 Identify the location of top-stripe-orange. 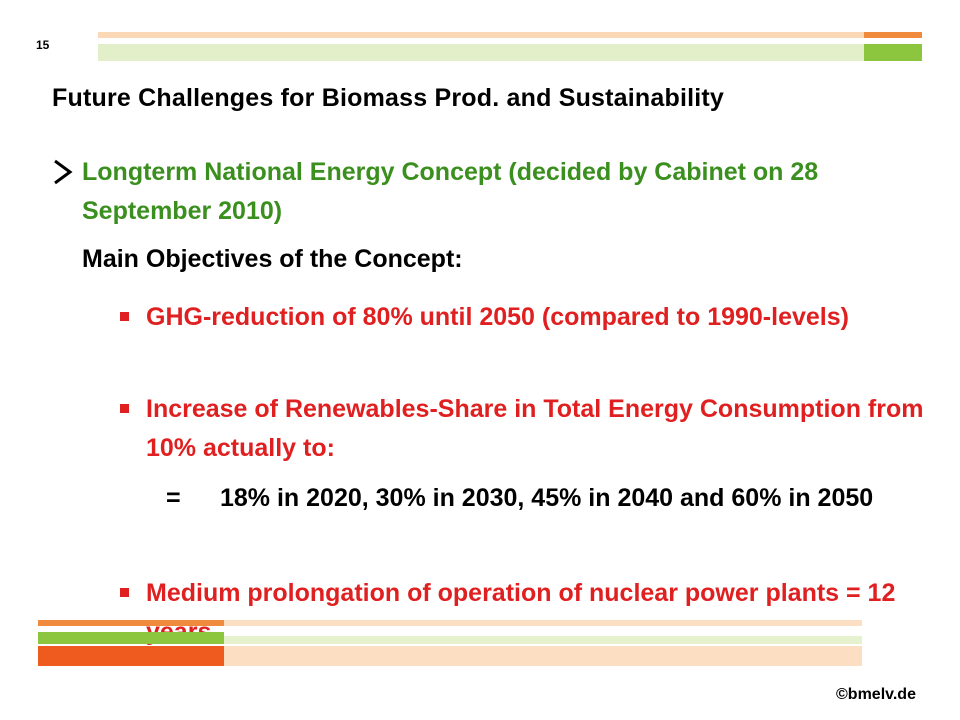
(893, 35).